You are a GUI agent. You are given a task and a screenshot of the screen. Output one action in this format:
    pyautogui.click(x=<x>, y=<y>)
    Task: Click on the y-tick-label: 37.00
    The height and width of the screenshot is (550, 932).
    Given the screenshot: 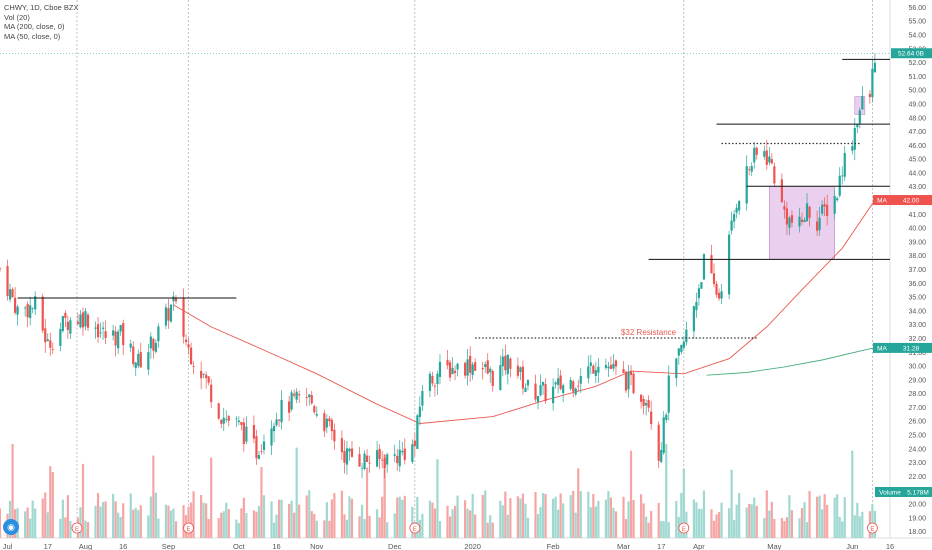 What is the action you would take?
    pyautogui.click(x=917, y=270)
    